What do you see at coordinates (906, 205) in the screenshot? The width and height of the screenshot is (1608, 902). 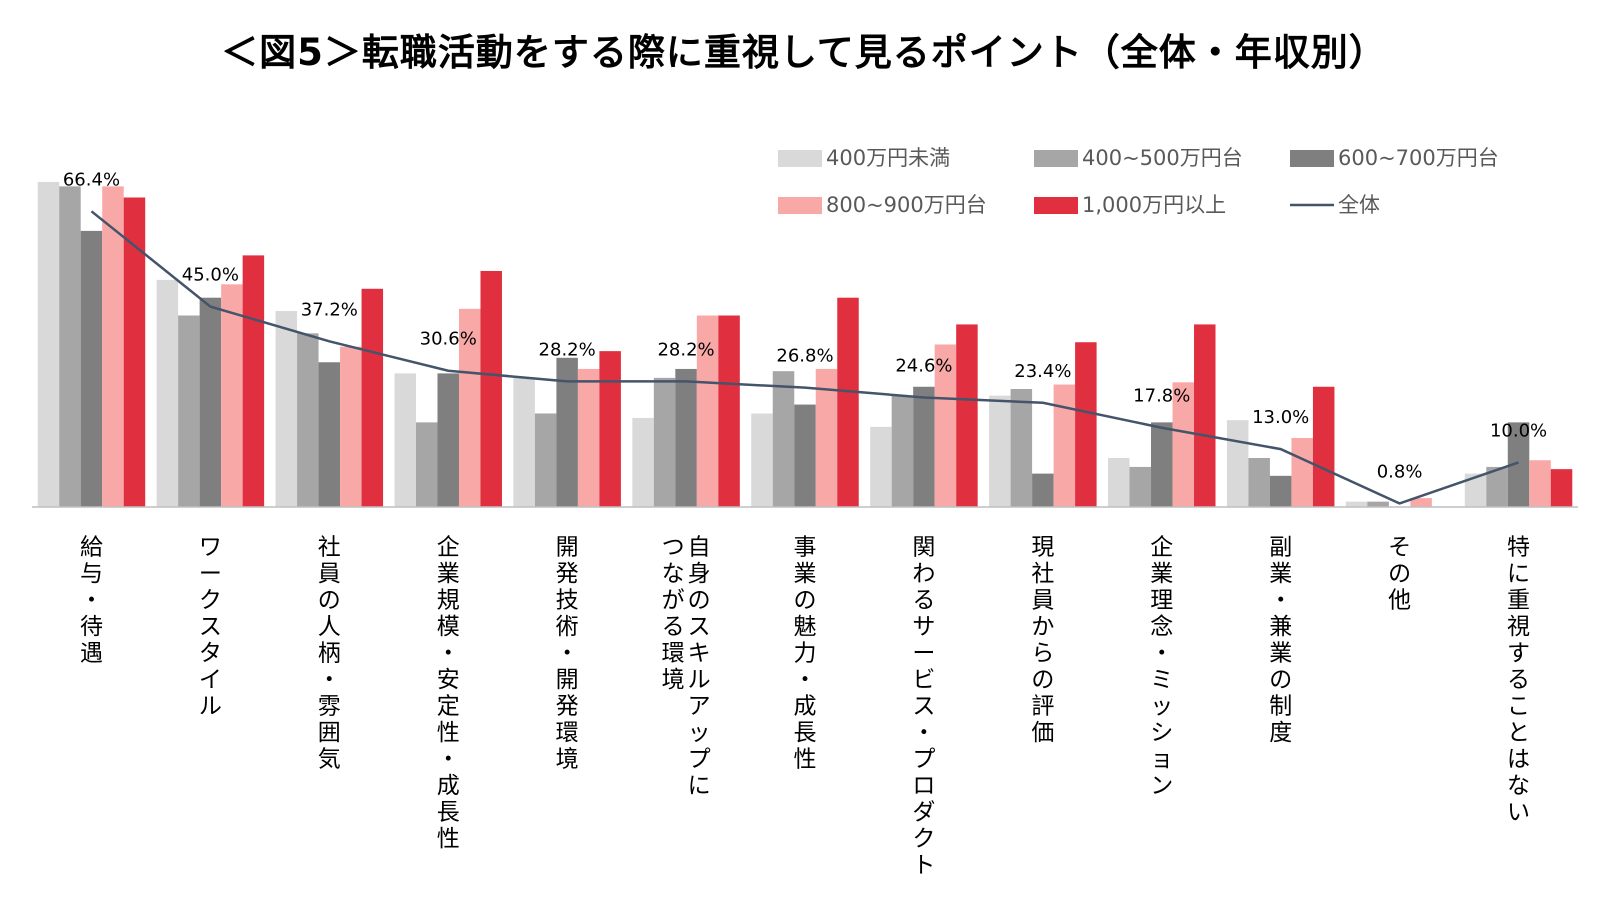 I see `legend-label: 800~900万円台` at bounding box center [906, 205].